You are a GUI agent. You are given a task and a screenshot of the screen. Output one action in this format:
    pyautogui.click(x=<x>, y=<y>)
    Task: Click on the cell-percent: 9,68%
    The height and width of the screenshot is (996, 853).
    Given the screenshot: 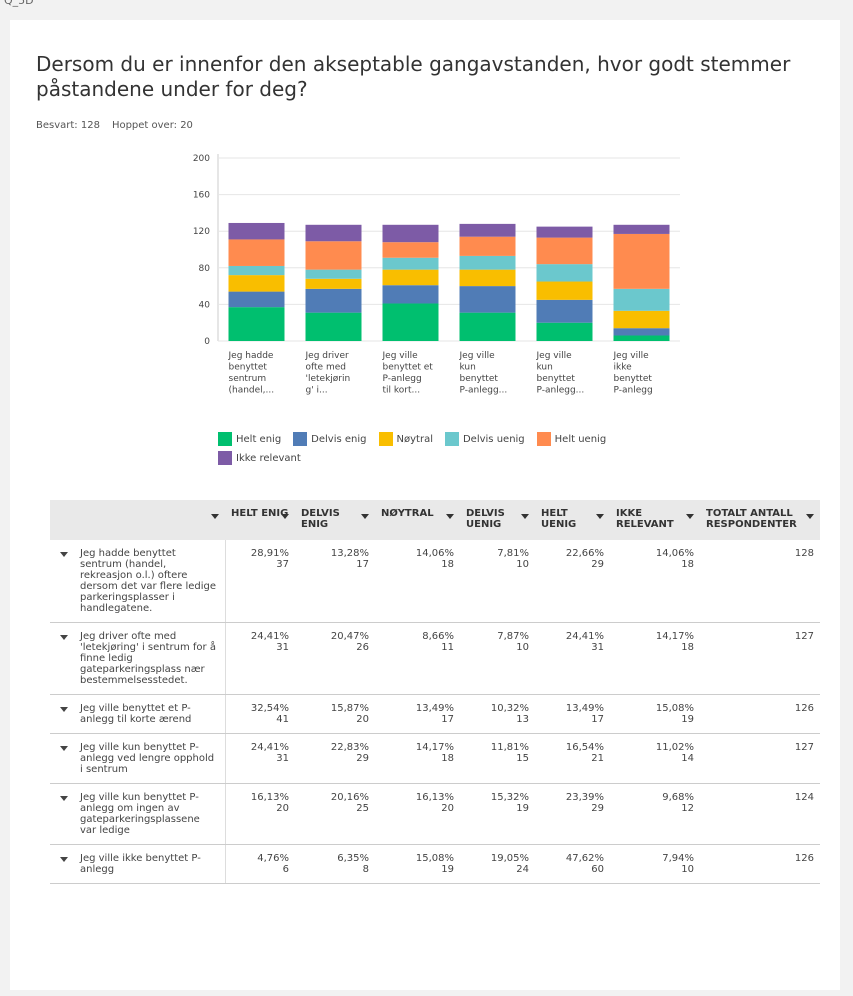 What is the action you would take?
    pyautogui.click(x=678, y=797)
    